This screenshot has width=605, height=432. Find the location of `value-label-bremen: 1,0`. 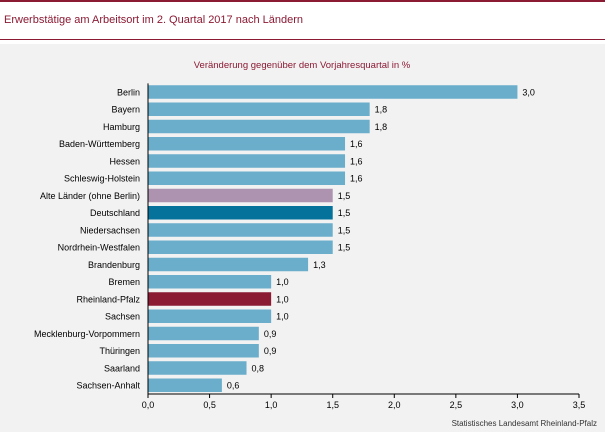

value-label-bremen: 1,0 is located at coordinates (282, 282).